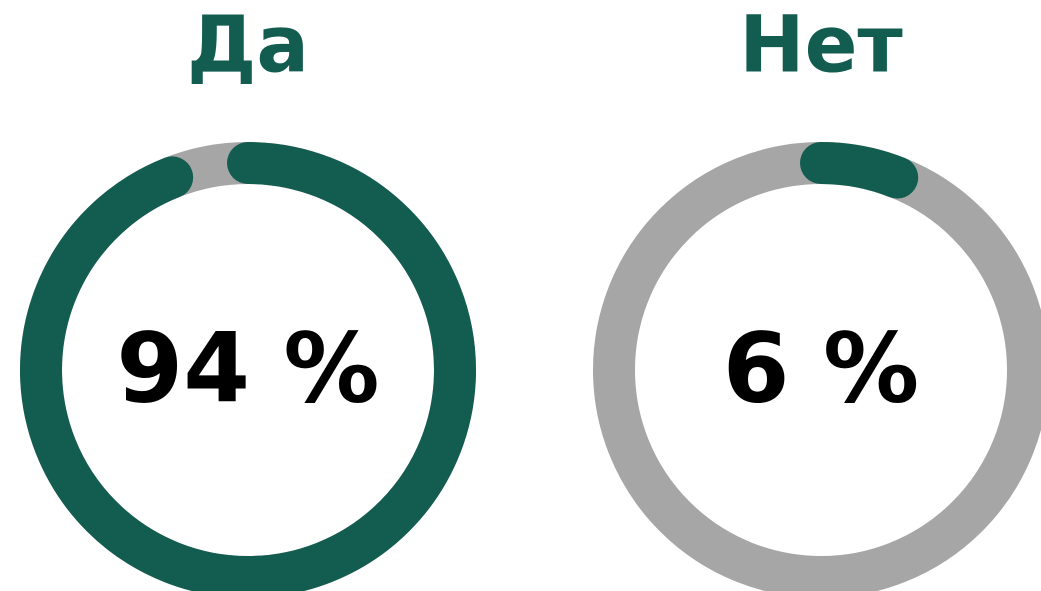 This screenshot has width=1041, height=591. What do you see at coordinates (248, 45) in the screenshot?
I see `chart-title: Да` at bounding box center [248, 45].